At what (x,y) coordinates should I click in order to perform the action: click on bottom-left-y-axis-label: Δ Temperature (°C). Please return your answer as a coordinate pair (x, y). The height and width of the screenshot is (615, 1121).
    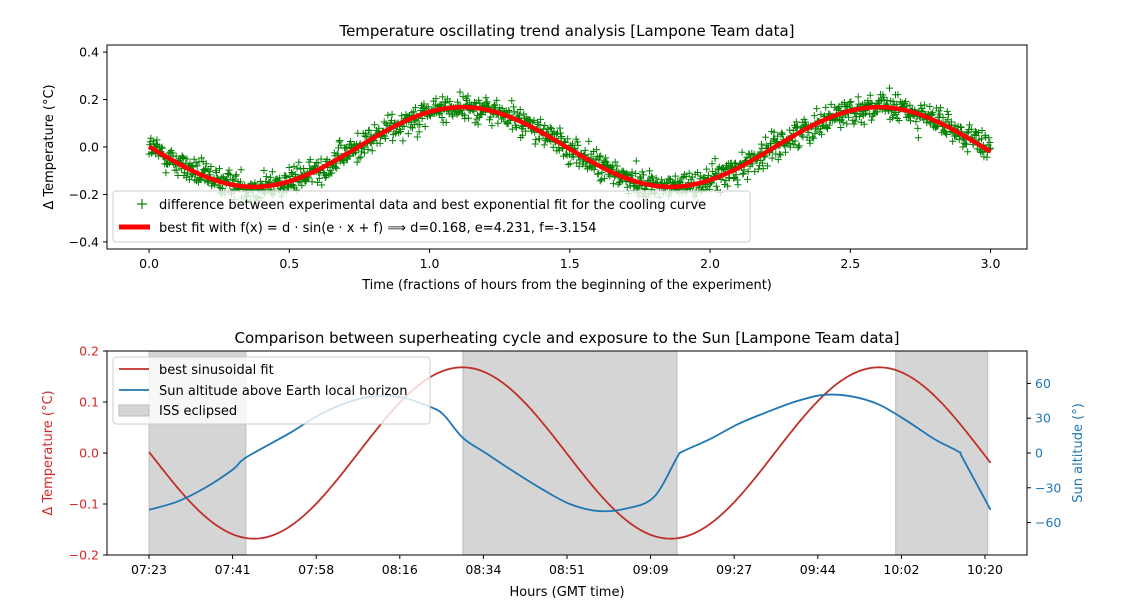
    Looking at the image, I should click on (48, 452).